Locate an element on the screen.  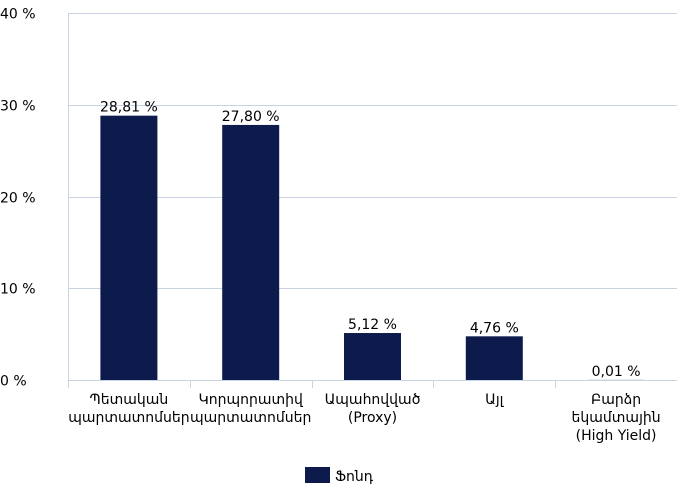
x-tick-label: (High Yield) is located at coordinates (616, 436).